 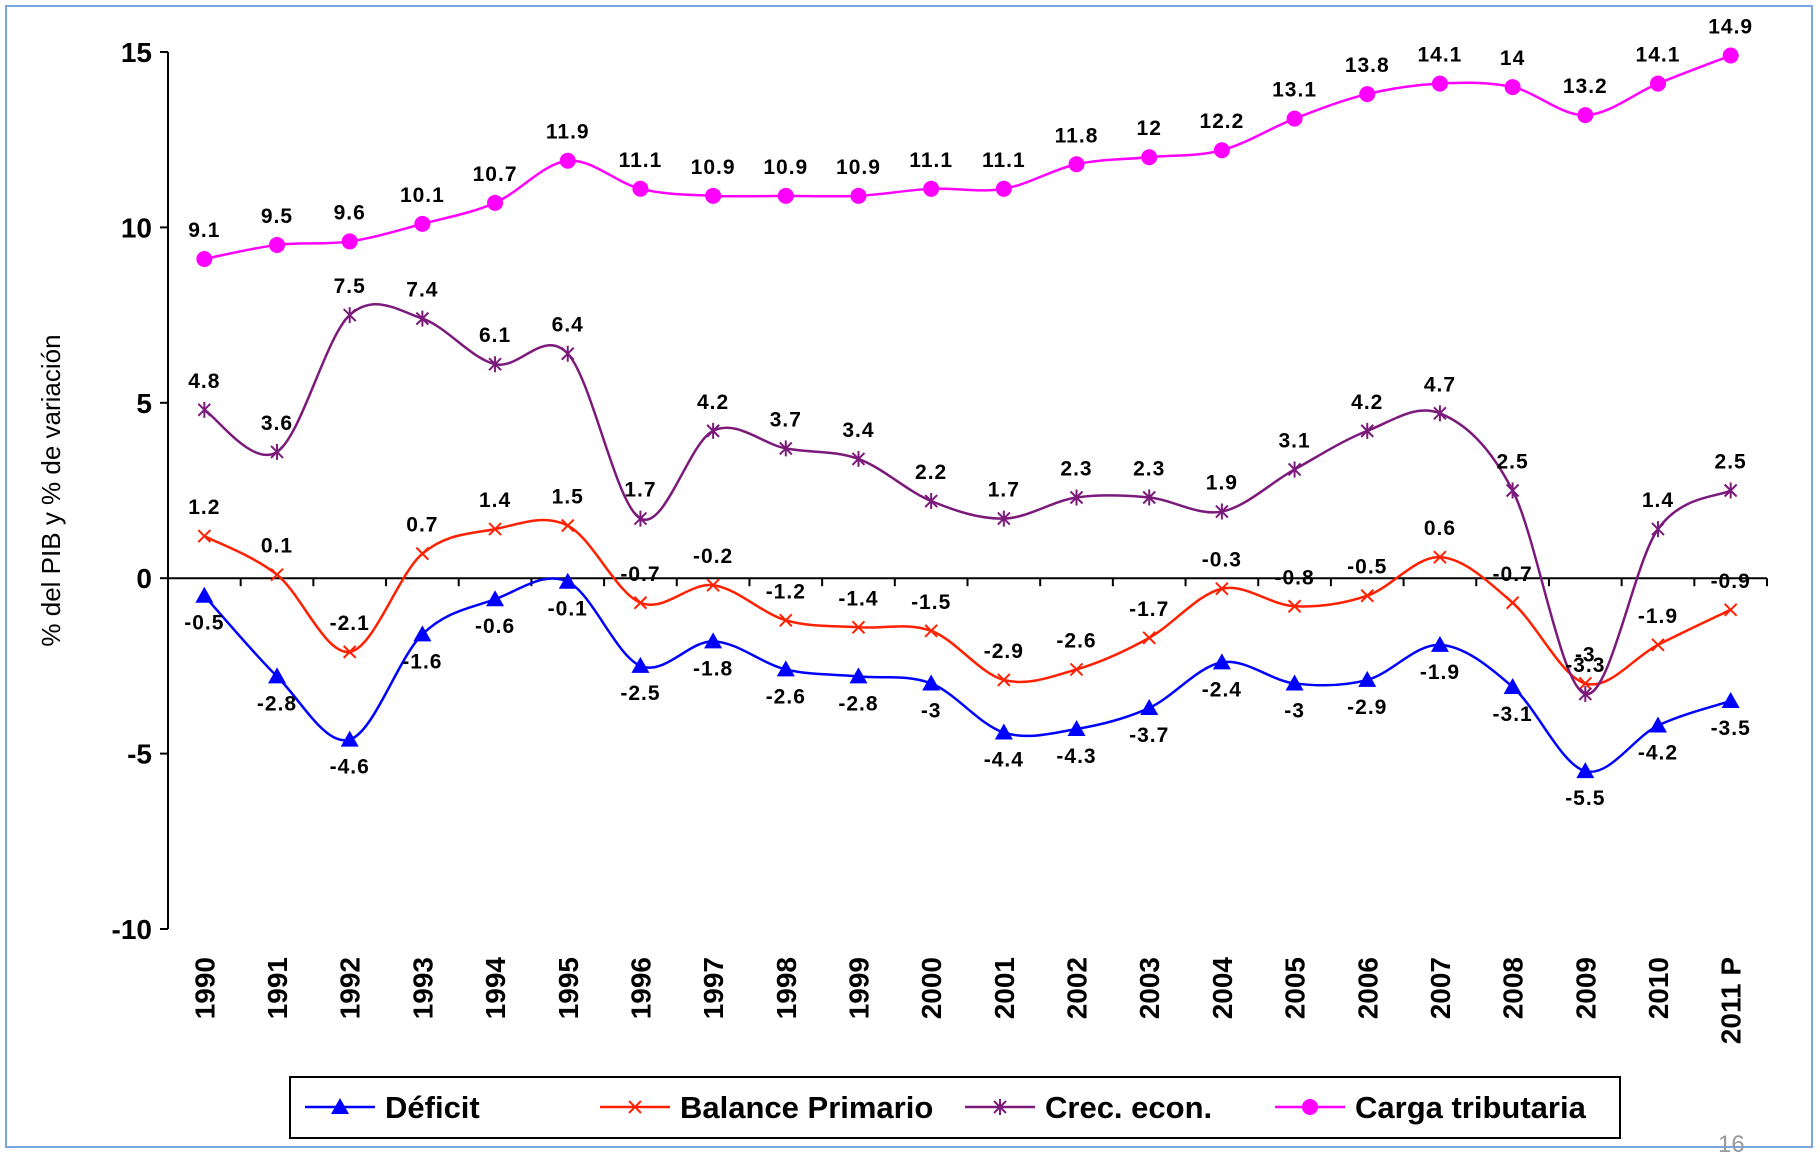 What do you see at coordinates (350, 286) in the screenshot?
I see `data-label: 7.5` at bounding box center [350, 286].